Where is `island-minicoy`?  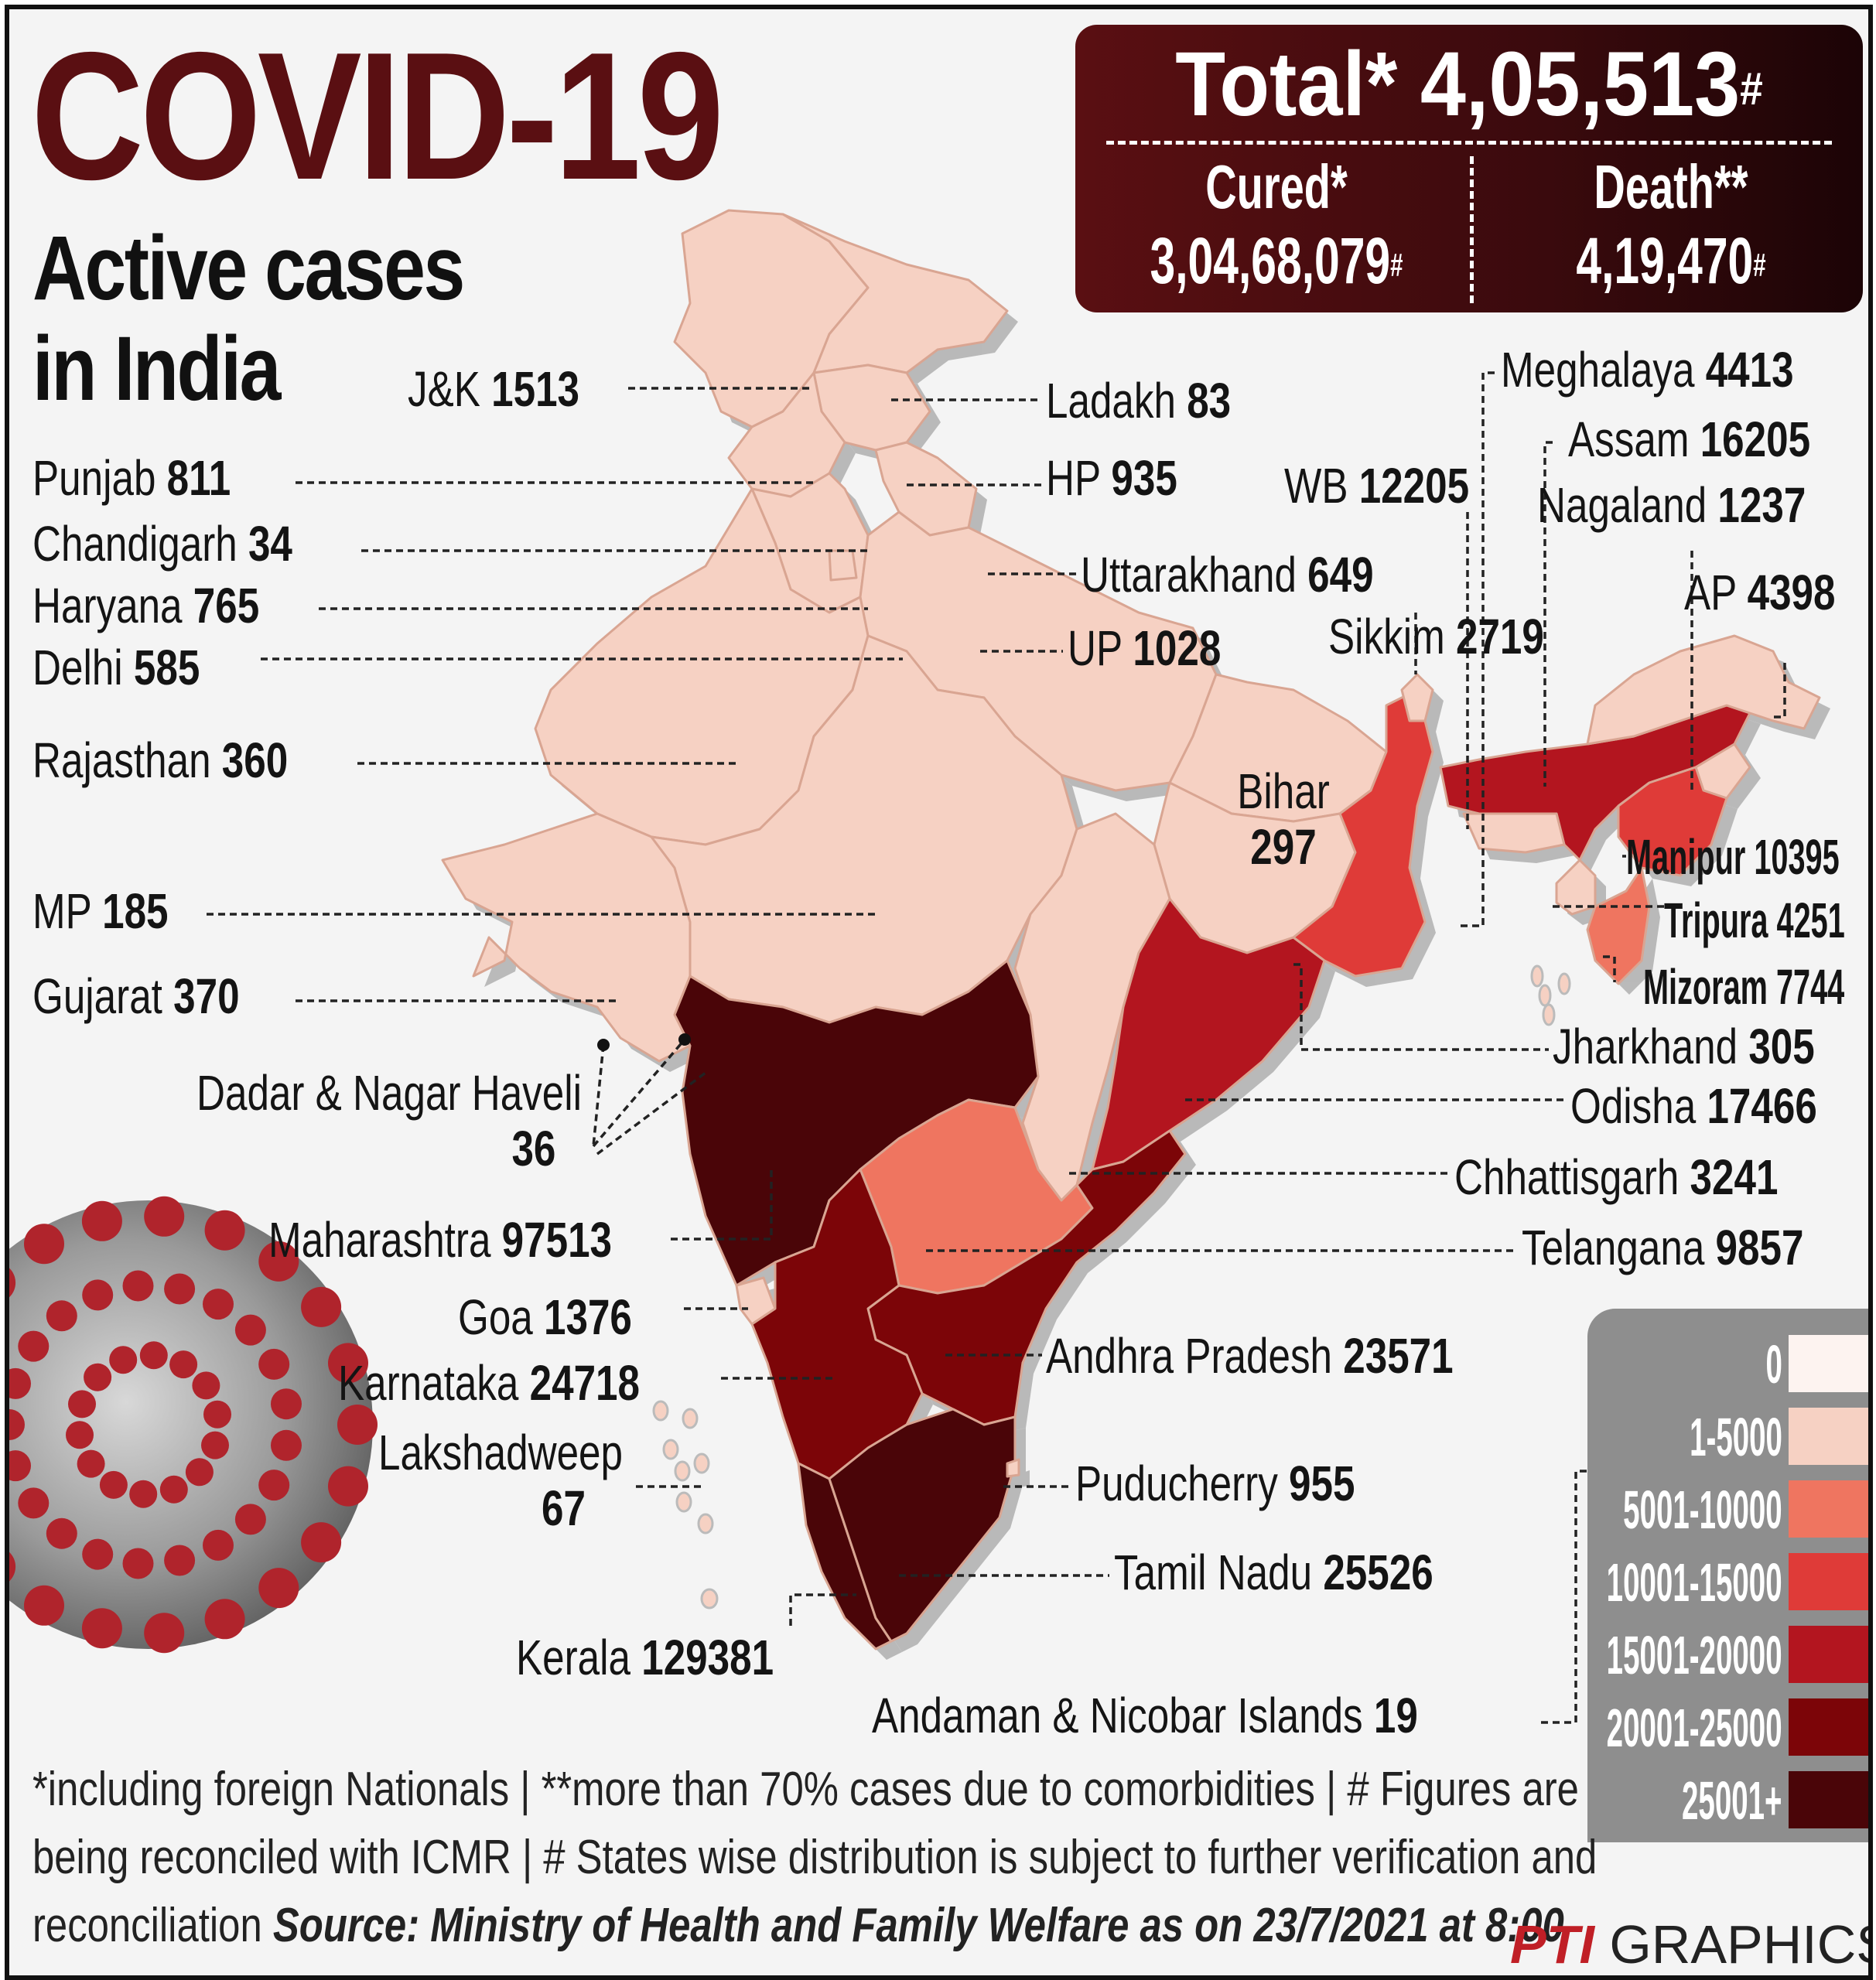
island-minicoy is located at coordinates (709, 1599).